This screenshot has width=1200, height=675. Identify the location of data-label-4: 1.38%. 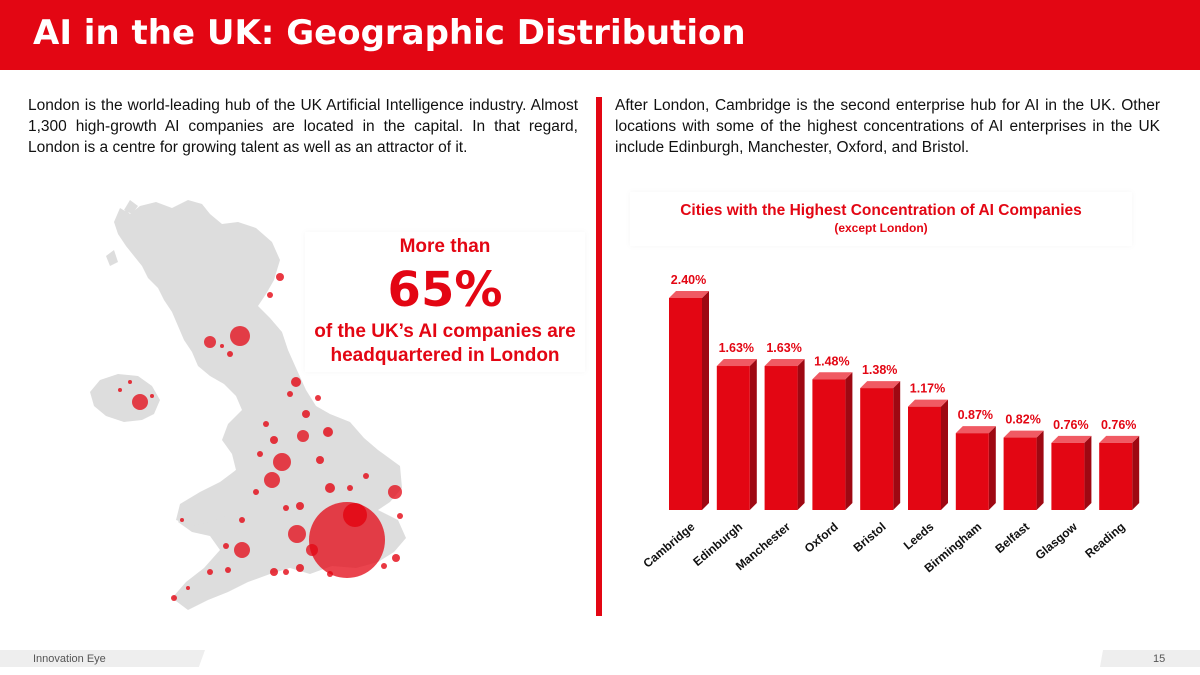
(879, 370).